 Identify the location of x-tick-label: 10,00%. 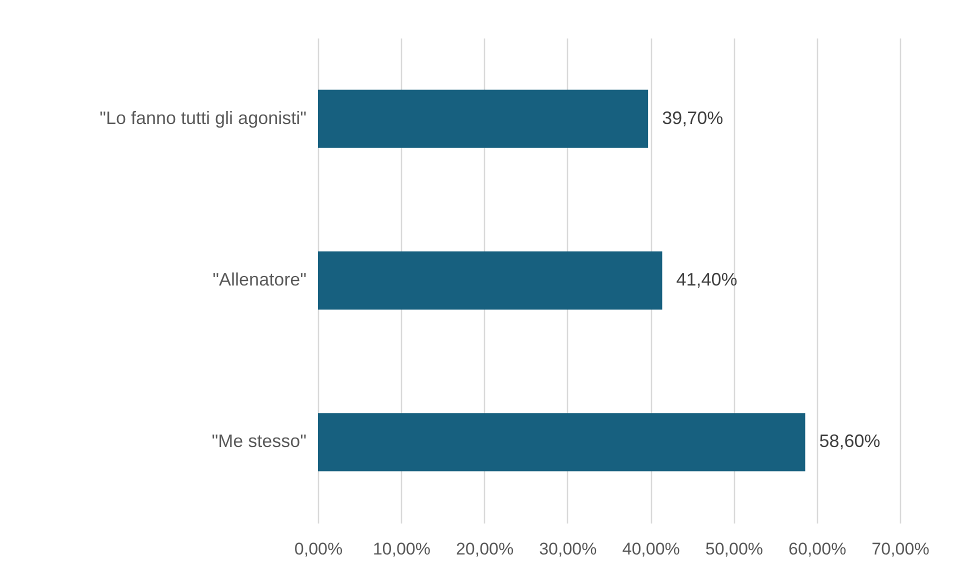
(401, 549).